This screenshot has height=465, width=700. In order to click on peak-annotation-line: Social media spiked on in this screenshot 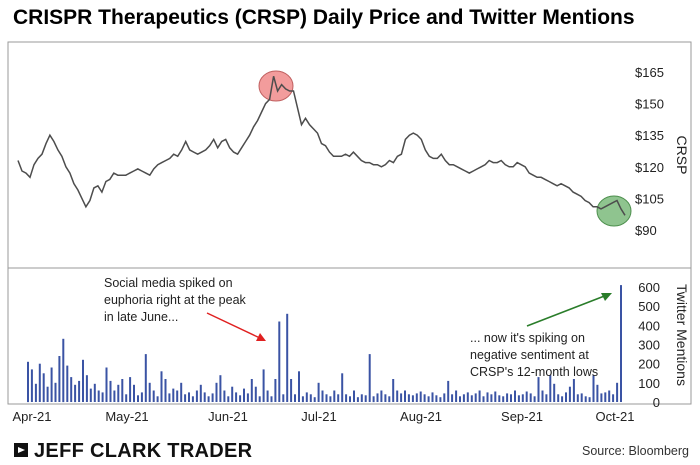, I will do `click(168, 283)`.